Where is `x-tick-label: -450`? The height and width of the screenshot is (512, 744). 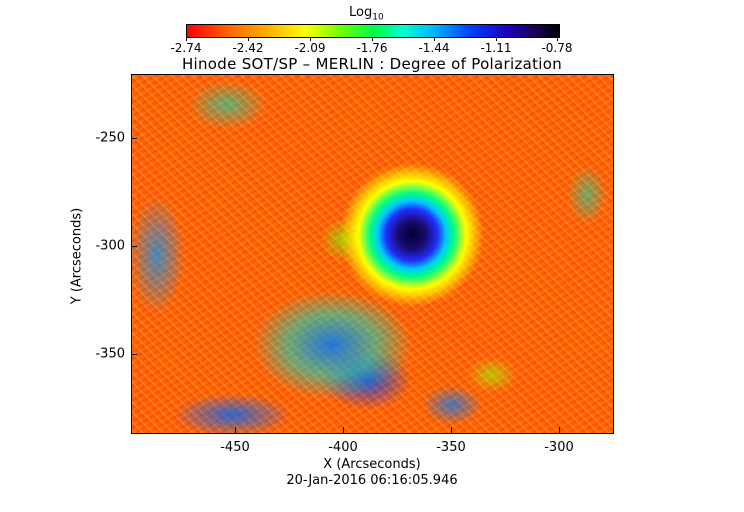 x-tick-label: -450 is located at coordinates (235, 447).